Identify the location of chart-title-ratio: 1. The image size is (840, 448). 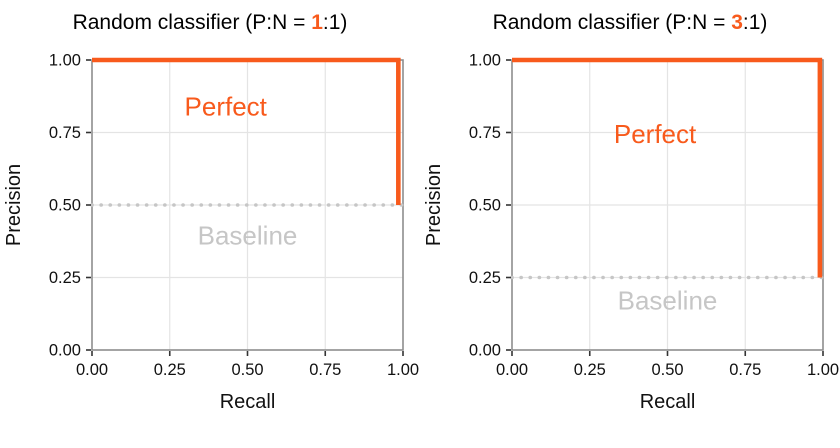
(317, 22).